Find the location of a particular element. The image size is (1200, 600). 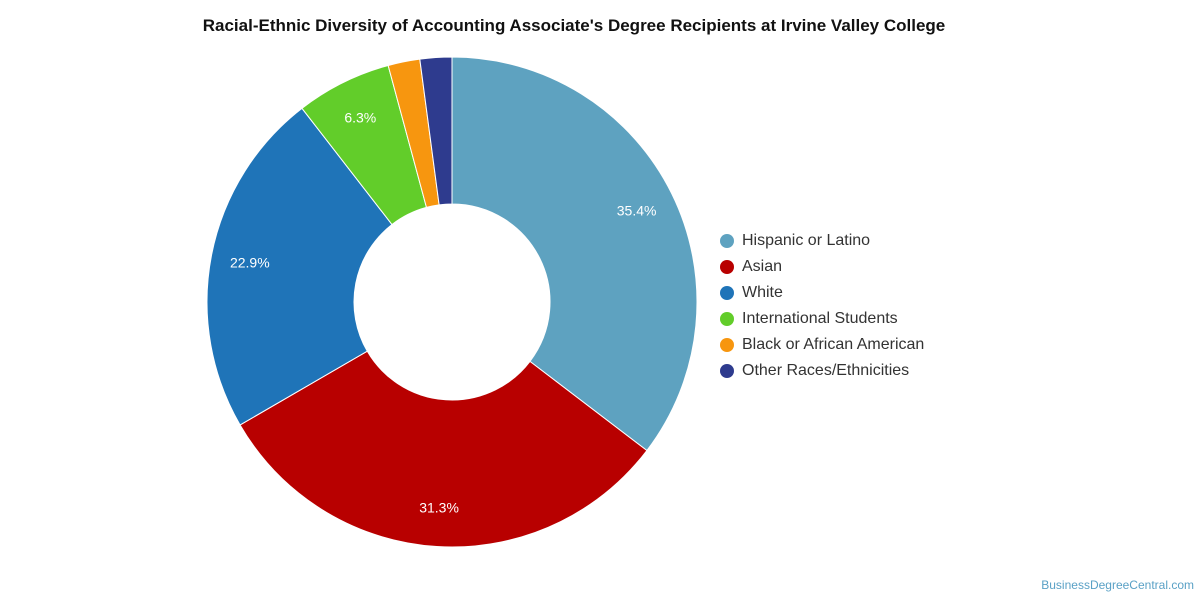

slice-data-label-3: 6.3% is located at coordinates (360, 118).